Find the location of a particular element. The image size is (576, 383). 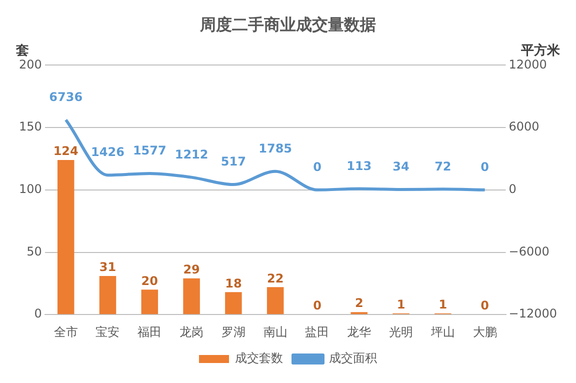

y-tick-label: 200 is located at coordinates (30, 64).